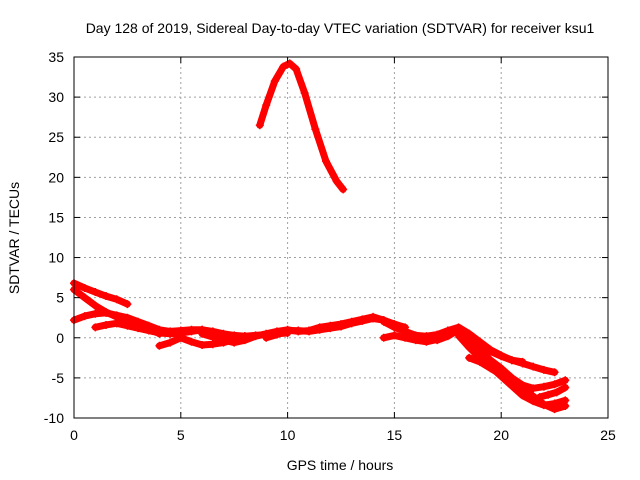  What do you see at coordinates (54, 418) in the screenshot?
I see `y-tick-label: -10` at bounding box center [54, 418].